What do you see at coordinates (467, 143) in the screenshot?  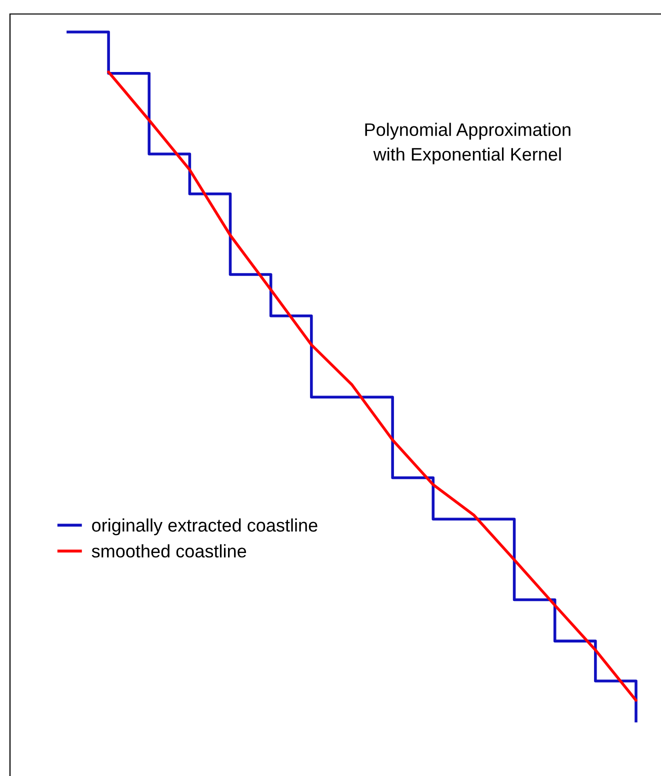 I see `text: Polynomial Approximation with Exponential Kernel` at bounding box center [467, 143].